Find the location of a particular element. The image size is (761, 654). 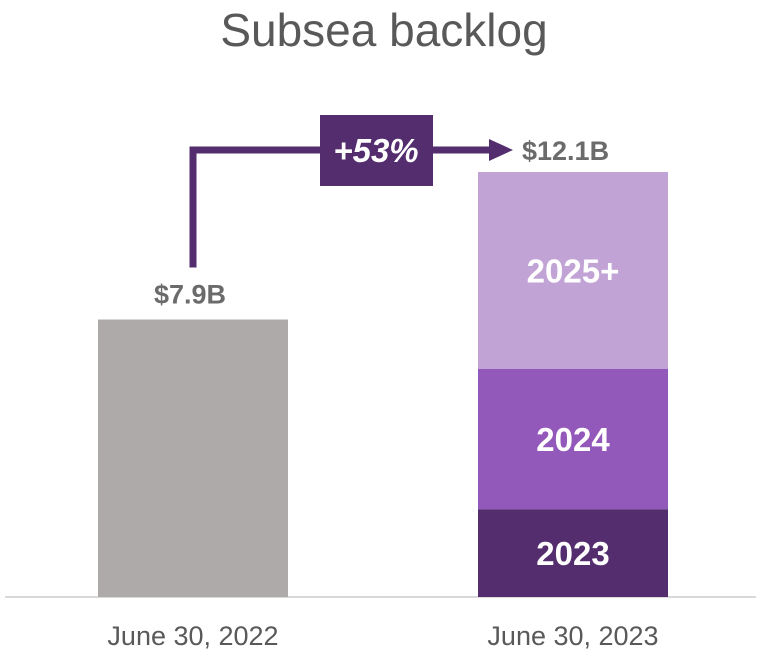

segment-label-2025-plus: 2025+ is located at coordinates (573, 270).